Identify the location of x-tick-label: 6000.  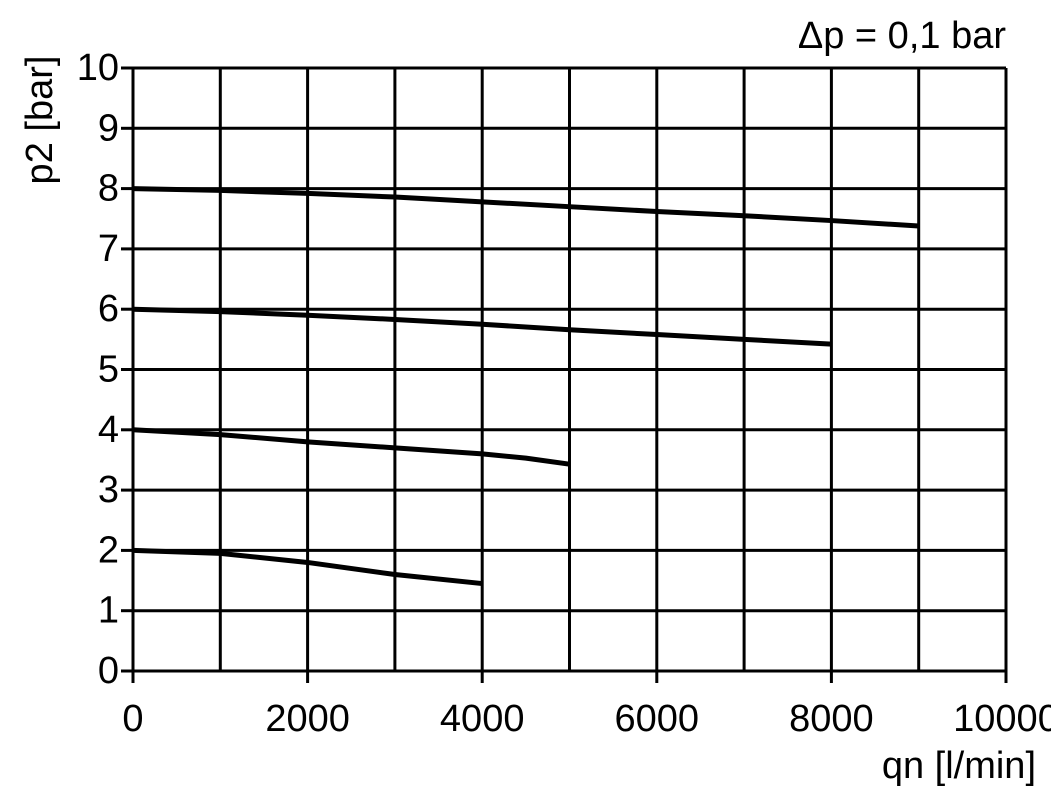
(657, 719).